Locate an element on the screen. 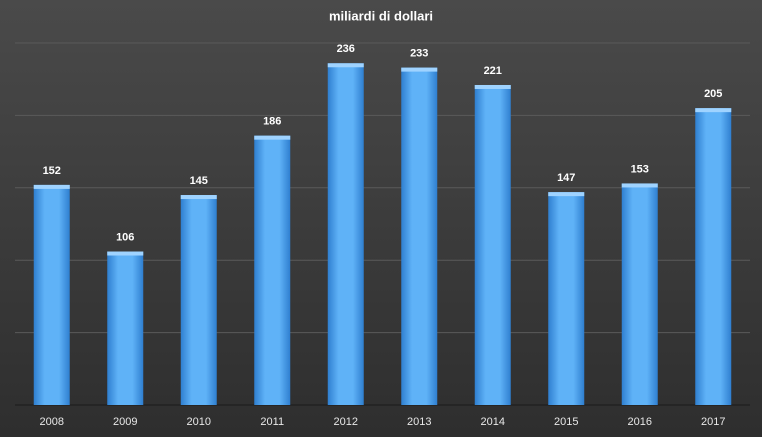  value-label: 147 is located at coordinates (566, 178).